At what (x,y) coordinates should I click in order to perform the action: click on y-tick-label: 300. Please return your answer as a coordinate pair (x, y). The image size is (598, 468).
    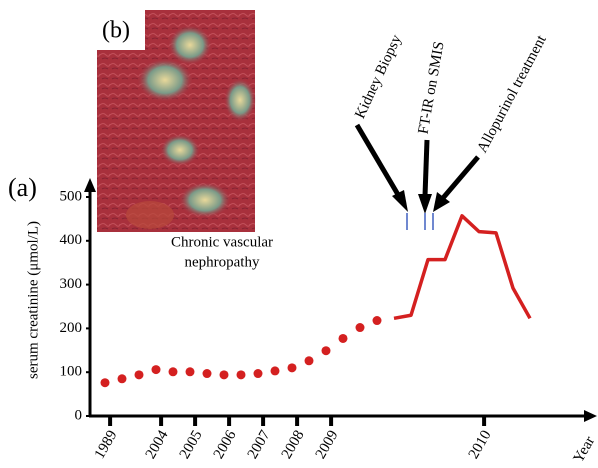
    Looking at the image, I should click on (71, 284).